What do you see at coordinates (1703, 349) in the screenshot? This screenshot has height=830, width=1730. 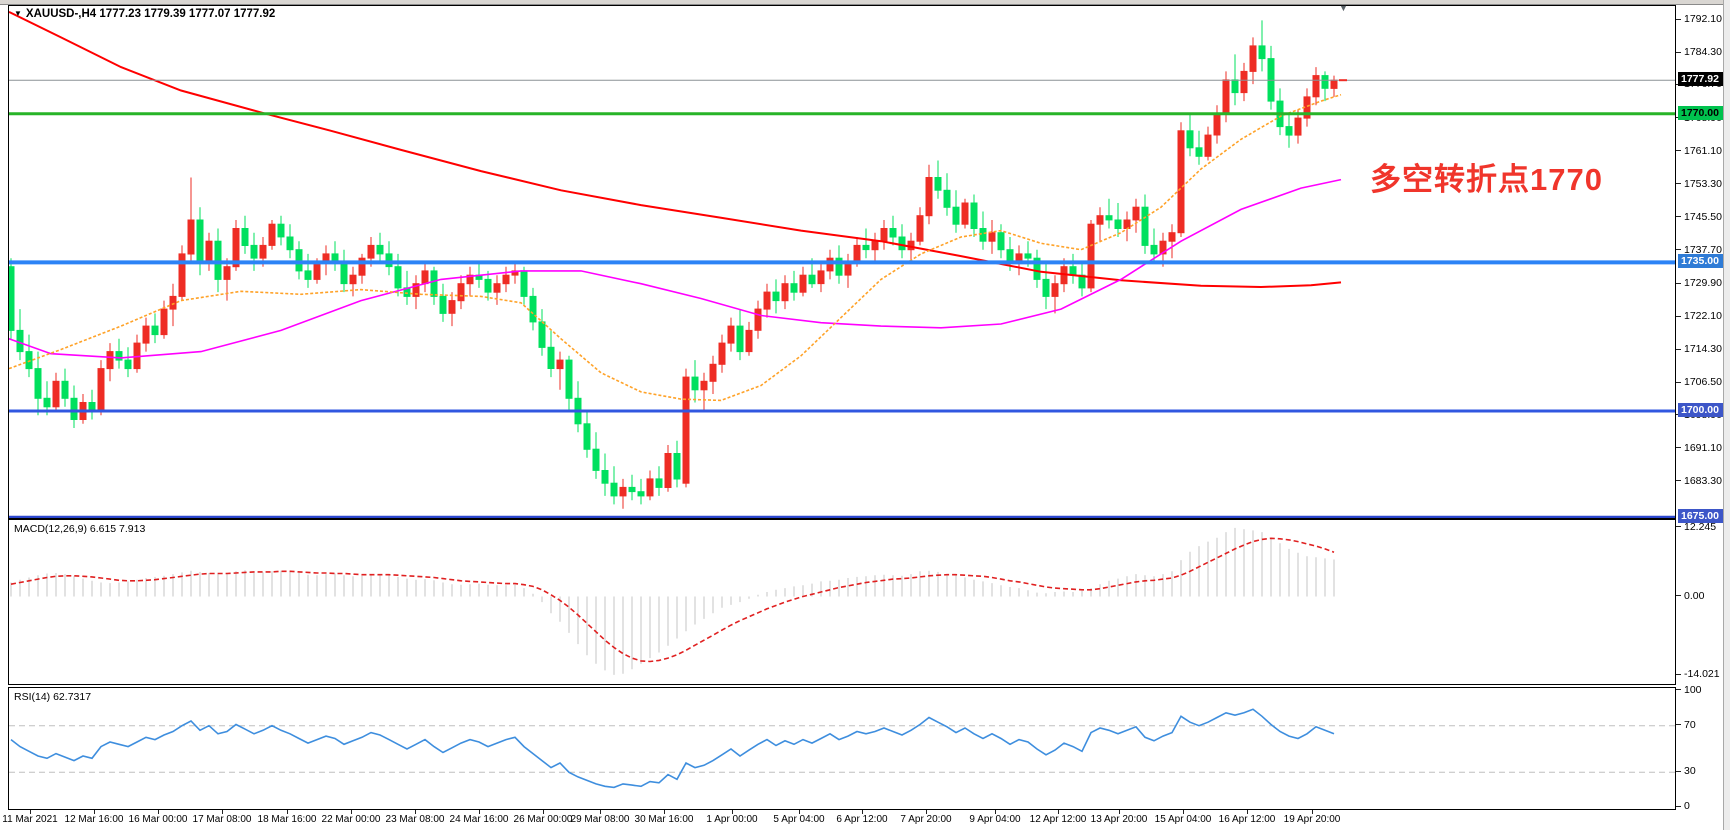 I see `price-axis-label: 1714.30` at bounding box center [1703, 349].